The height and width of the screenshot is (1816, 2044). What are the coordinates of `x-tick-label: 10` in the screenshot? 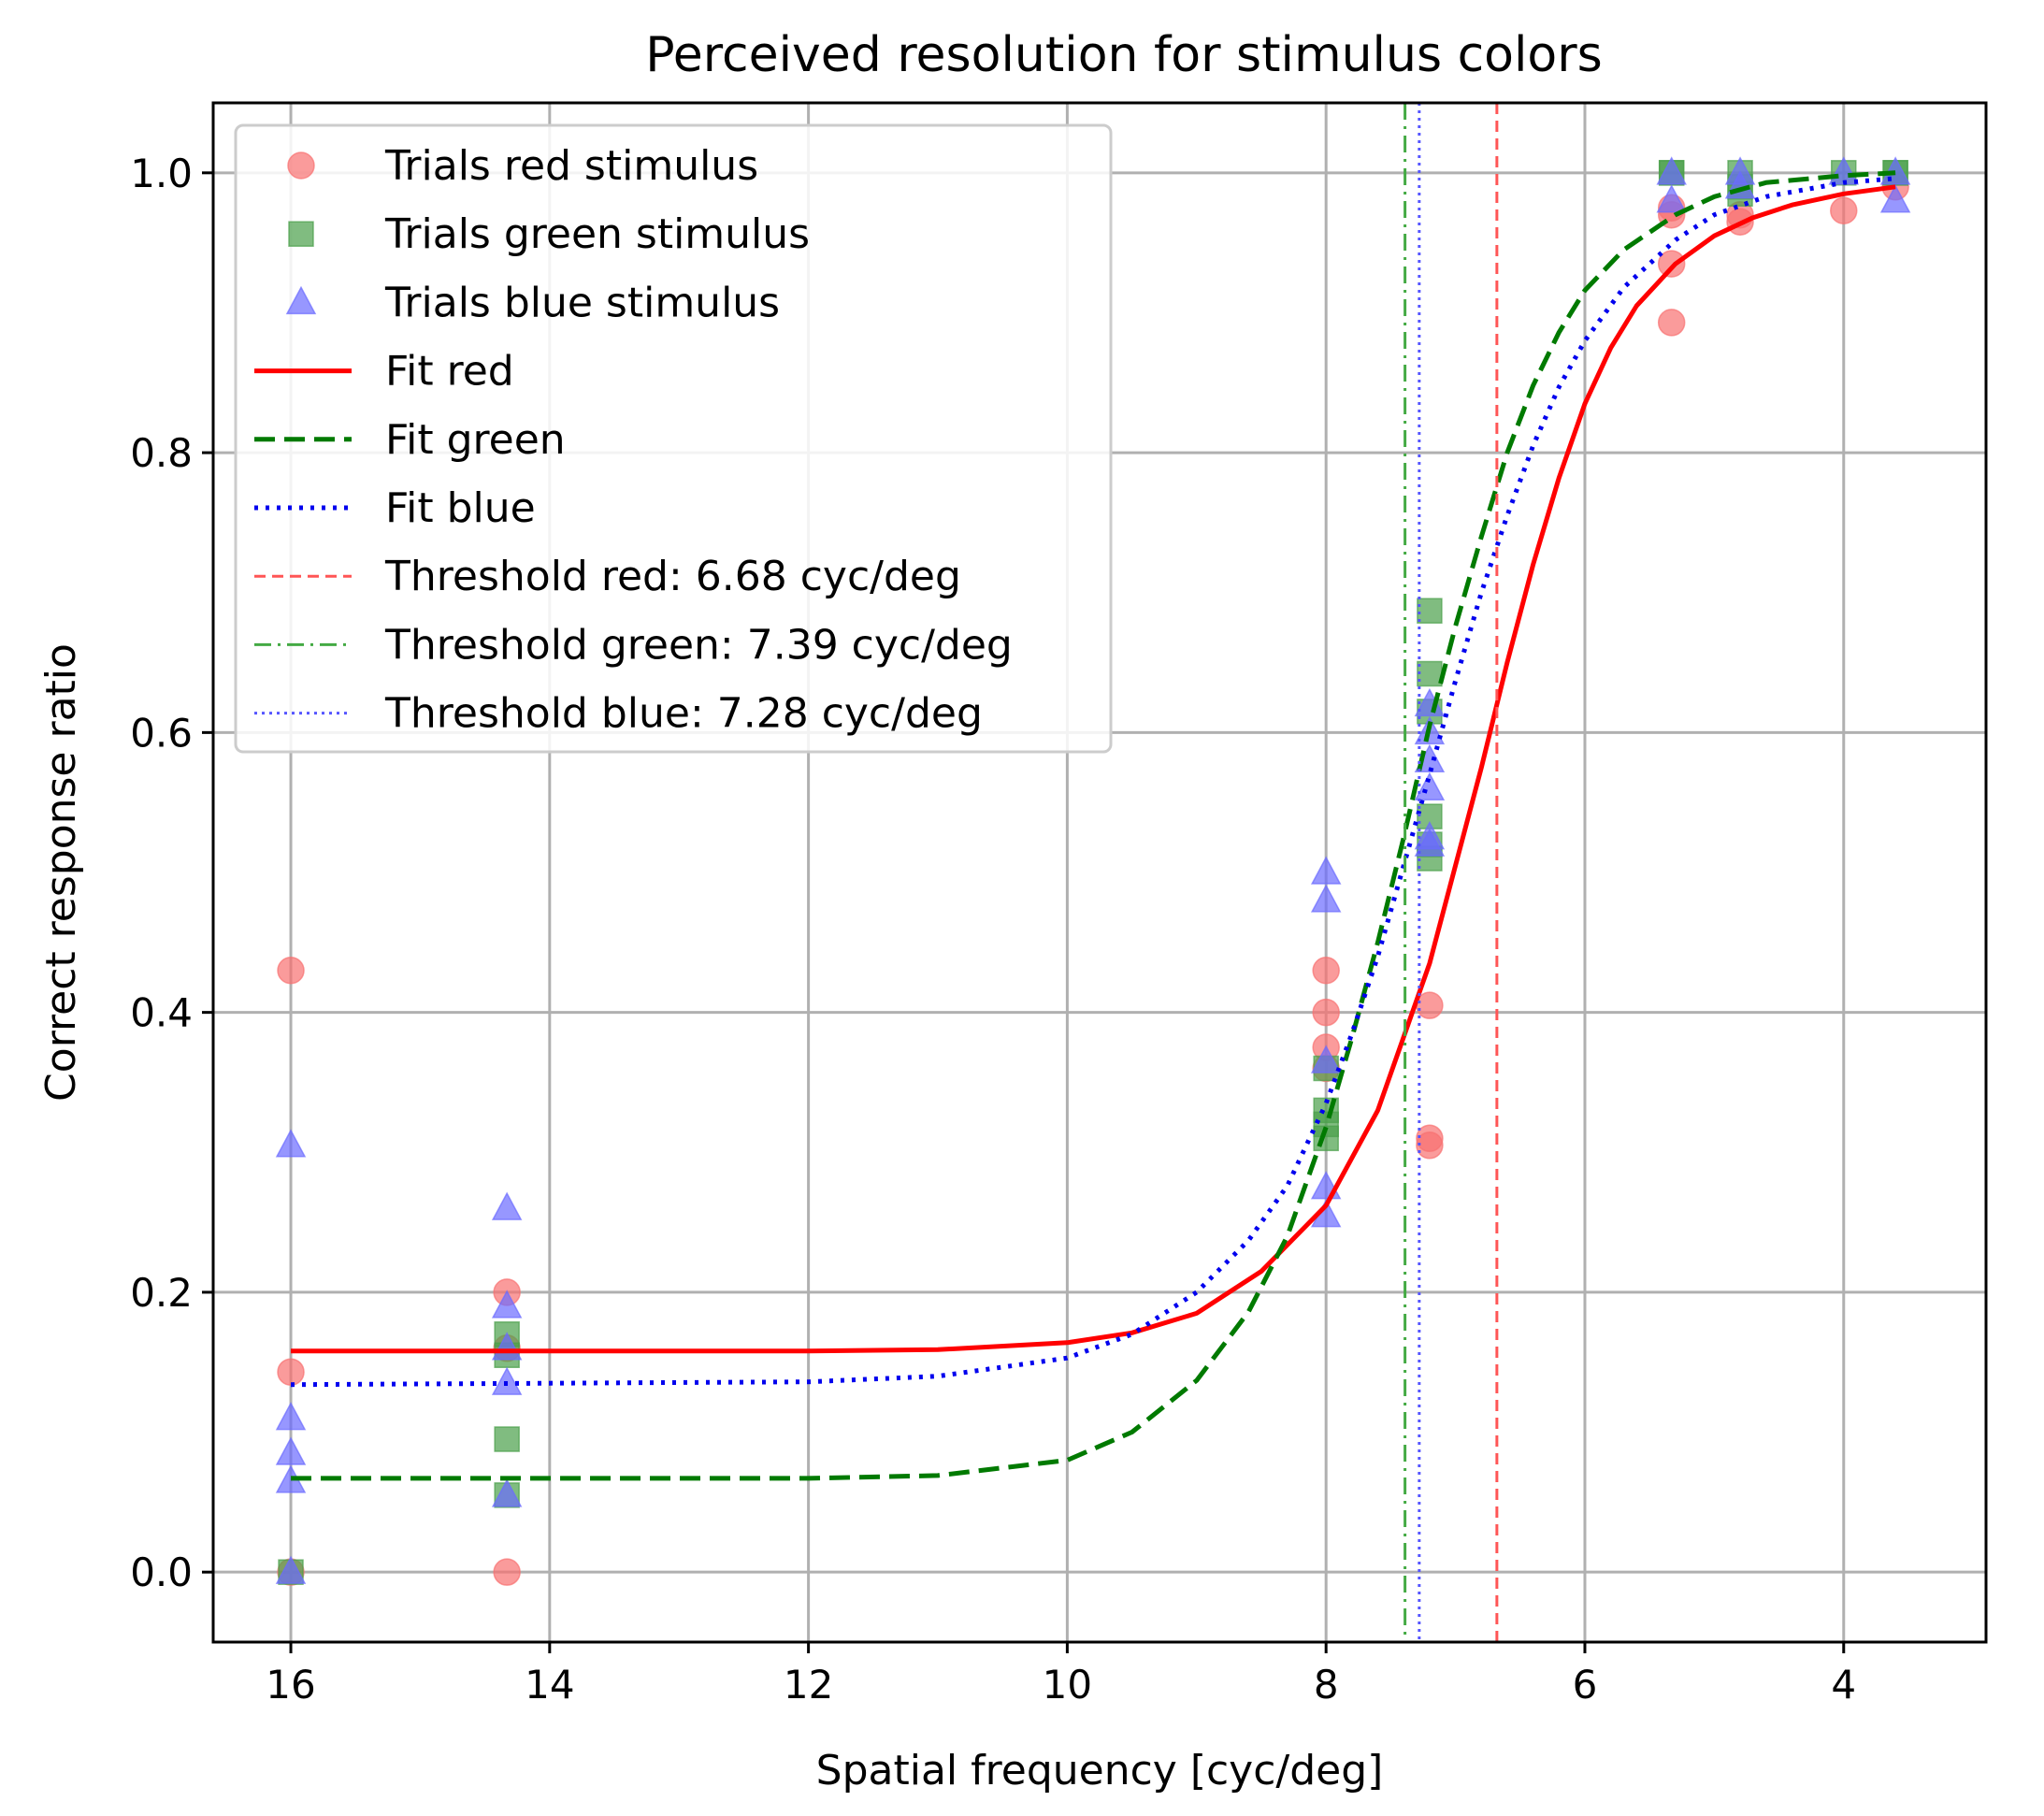 It's located at (1067, 1685).